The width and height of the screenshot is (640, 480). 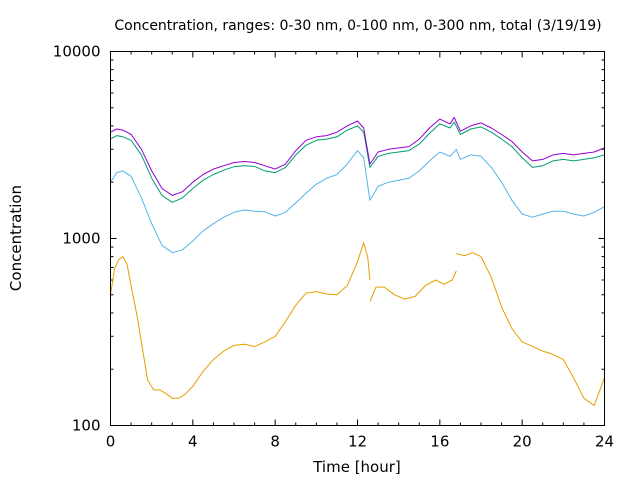 What do you see at coordinates (16, 238) in the screenshot?
I see `y-axis-label: Concentration` at bounding box center [16, 238].